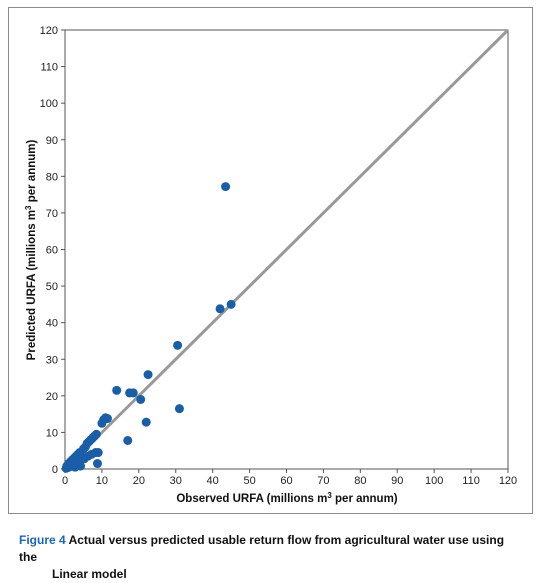 The image size is (540, 583). Describe the element at coordinates (52, 214) in the screenshot. I see `y-tick-label: 70` at that location.